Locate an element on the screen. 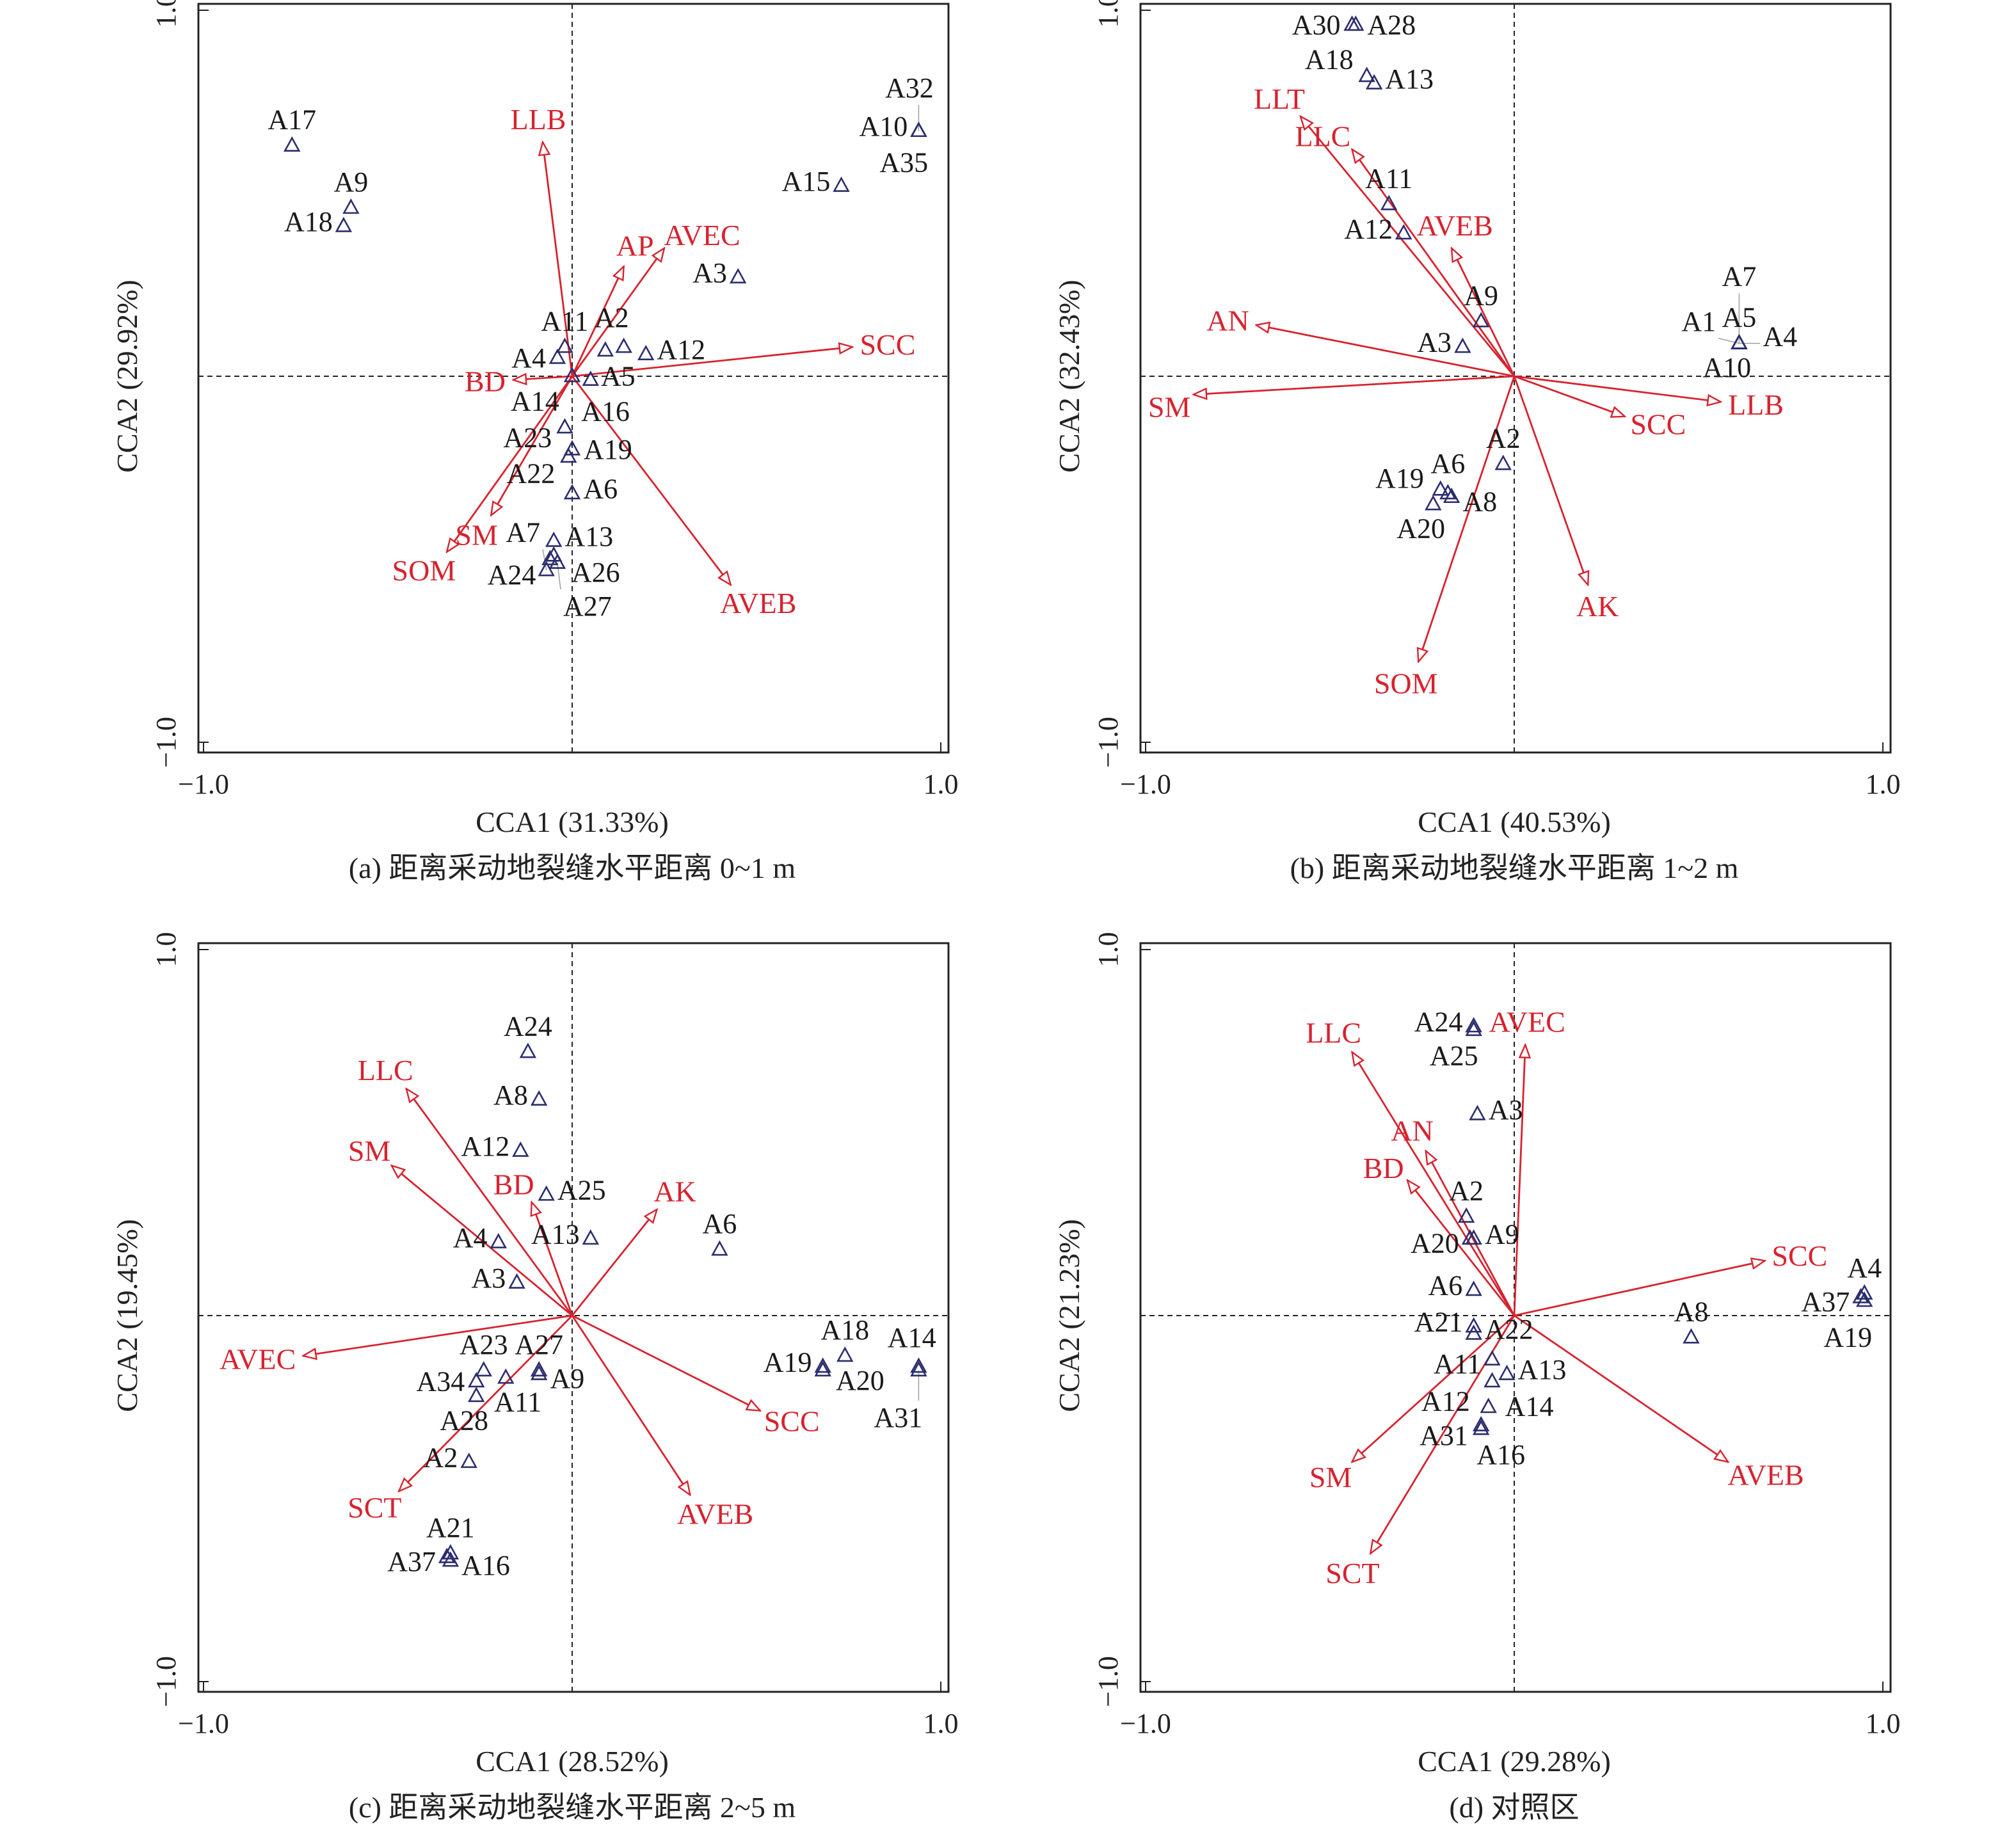 The width and height of the screenshot is (2016, 1839). site-label: A23 is located at coordinates (484, 1344).